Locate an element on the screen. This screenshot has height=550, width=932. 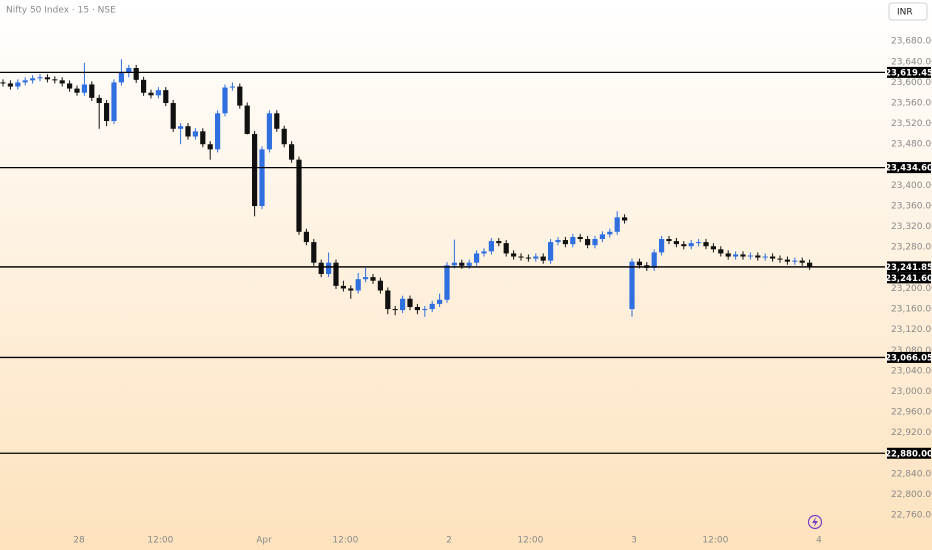
y-tick-label: 23,000.00 is located at coordinates (911, 392).